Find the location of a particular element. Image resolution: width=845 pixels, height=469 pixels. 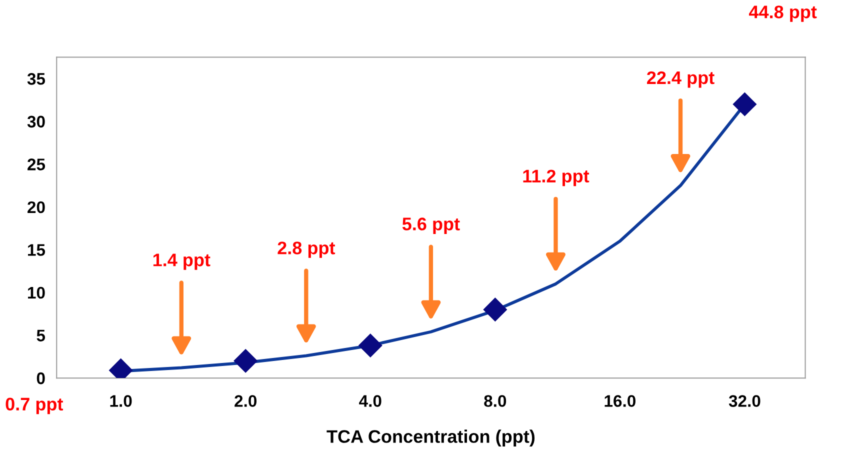

y-tick-label: 30 is located at coordinates (36, 122).